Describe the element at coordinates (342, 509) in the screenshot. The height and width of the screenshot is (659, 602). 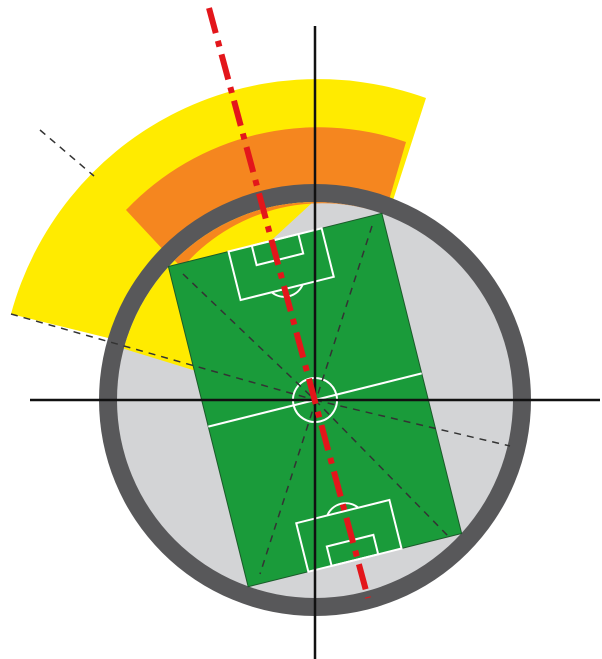
I see `bottom-penalty-arc` at that location.